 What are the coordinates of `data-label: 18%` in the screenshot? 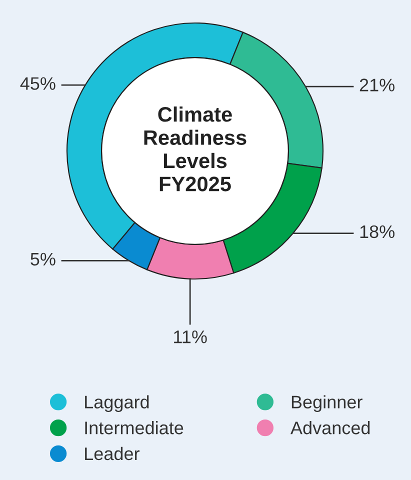 It's located at (377, 231).